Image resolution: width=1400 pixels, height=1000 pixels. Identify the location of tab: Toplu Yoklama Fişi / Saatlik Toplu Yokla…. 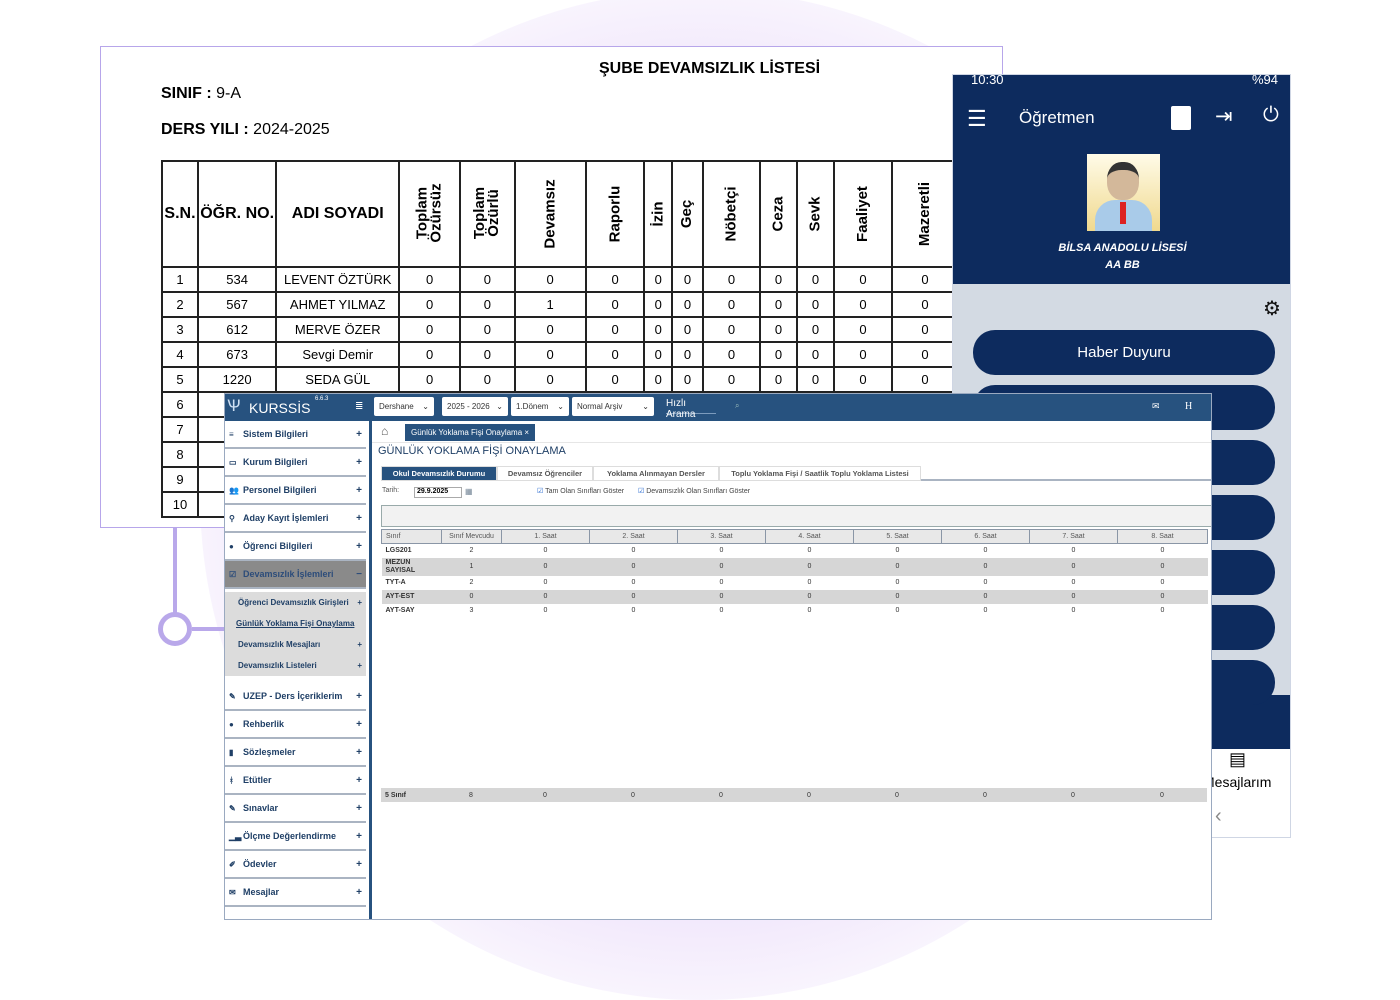
(820, 473).